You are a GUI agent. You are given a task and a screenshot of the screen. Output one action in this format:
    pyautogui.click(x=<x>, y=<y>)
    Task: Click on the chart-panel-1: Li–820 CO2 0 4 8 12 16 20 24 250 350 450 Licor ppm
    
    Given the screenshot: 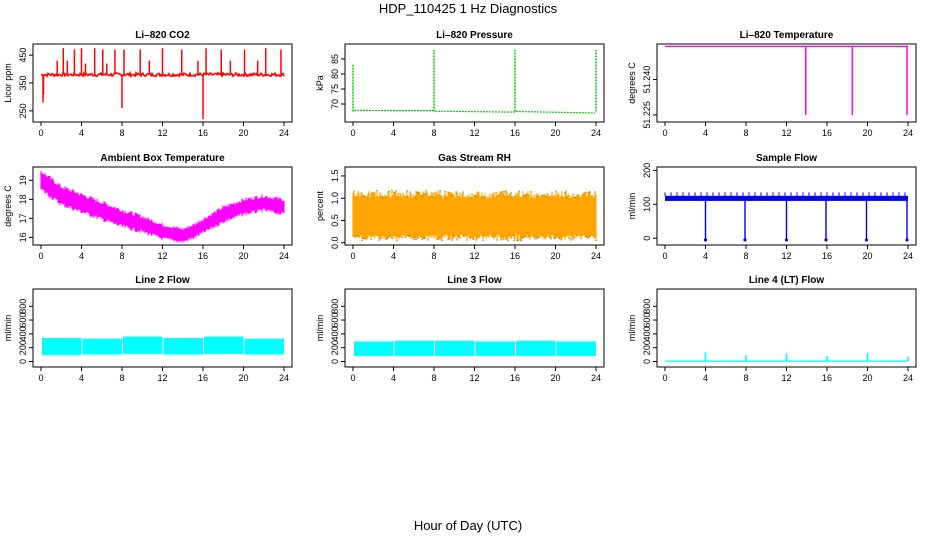 What is the action you would take?
    pyautogui.click(x=148, y=84)
    